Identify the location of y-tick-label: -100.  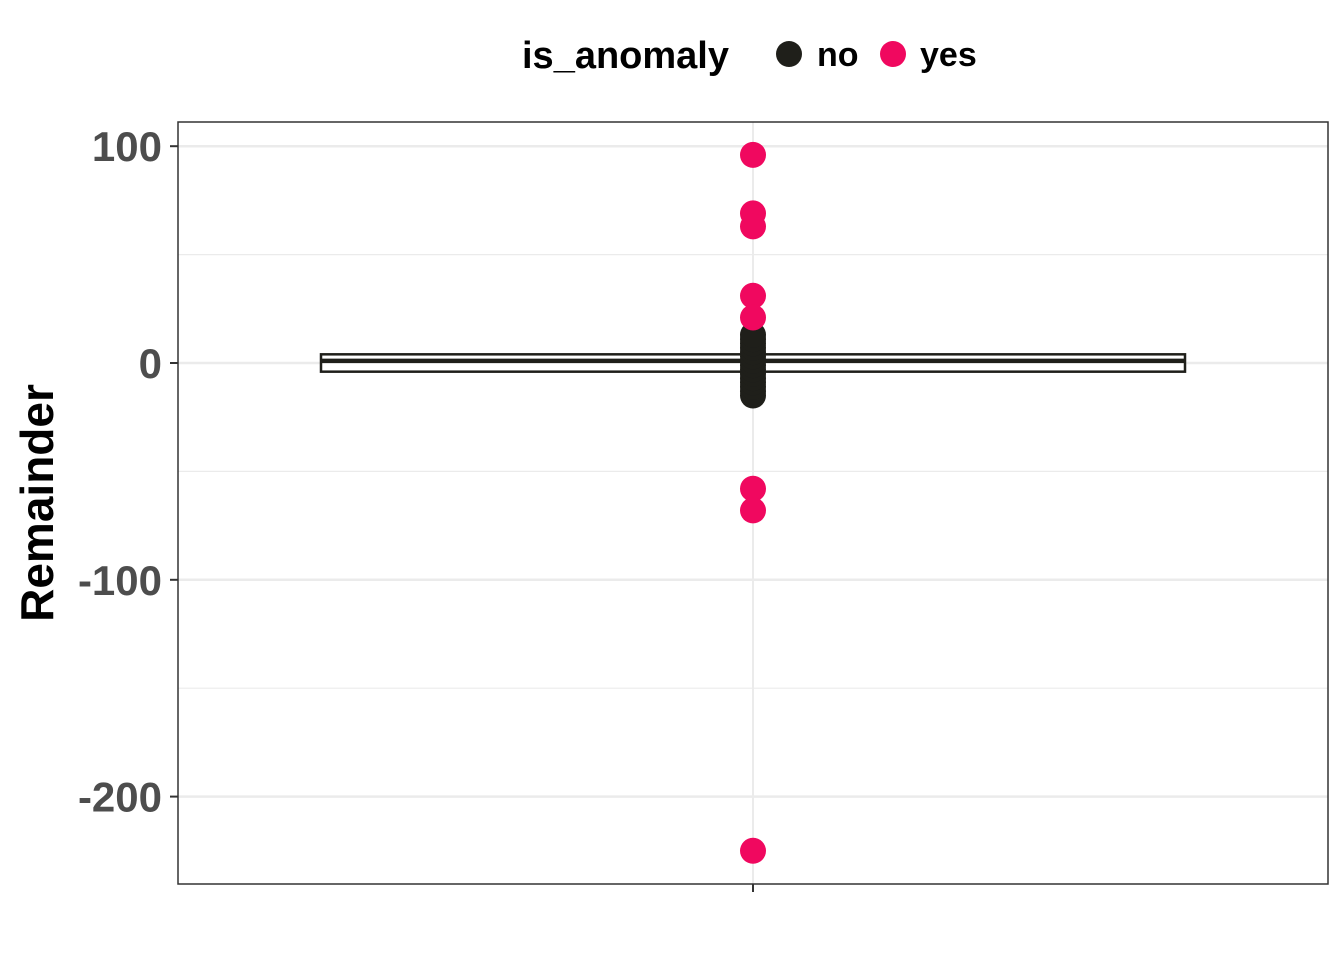
(120, 580).